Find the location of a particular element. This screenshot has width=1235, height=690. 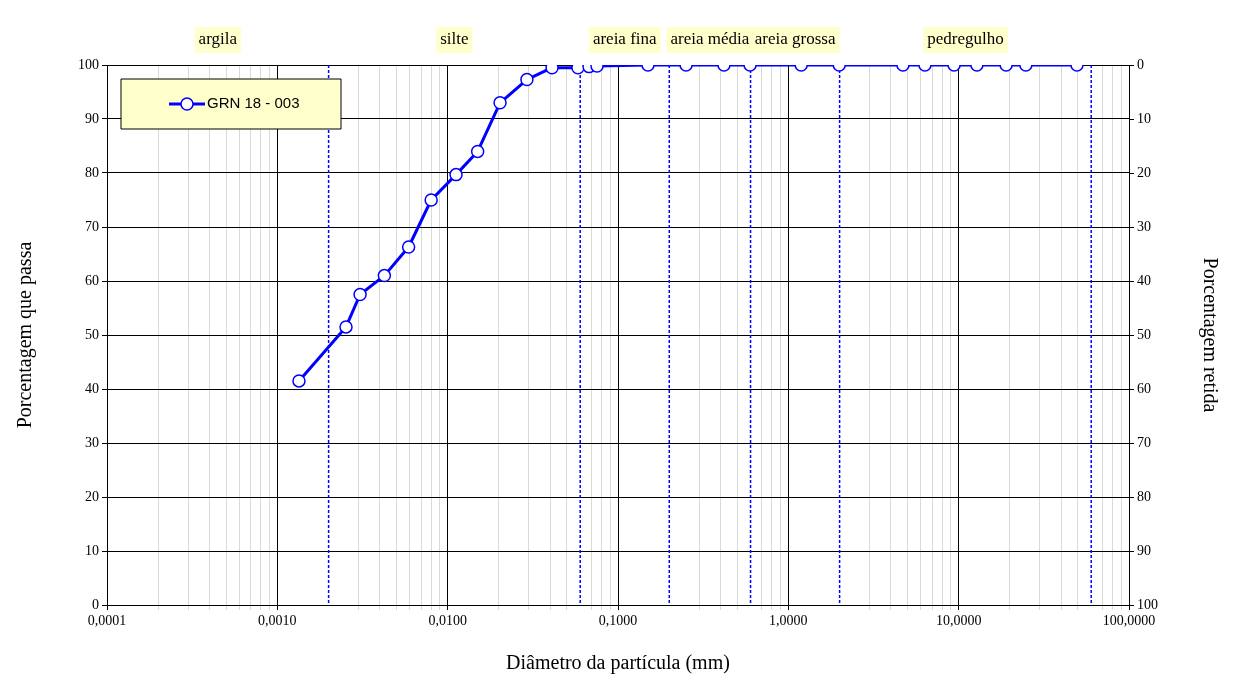

y2-tick-label: 40 is located at coordinates (1144, 280).